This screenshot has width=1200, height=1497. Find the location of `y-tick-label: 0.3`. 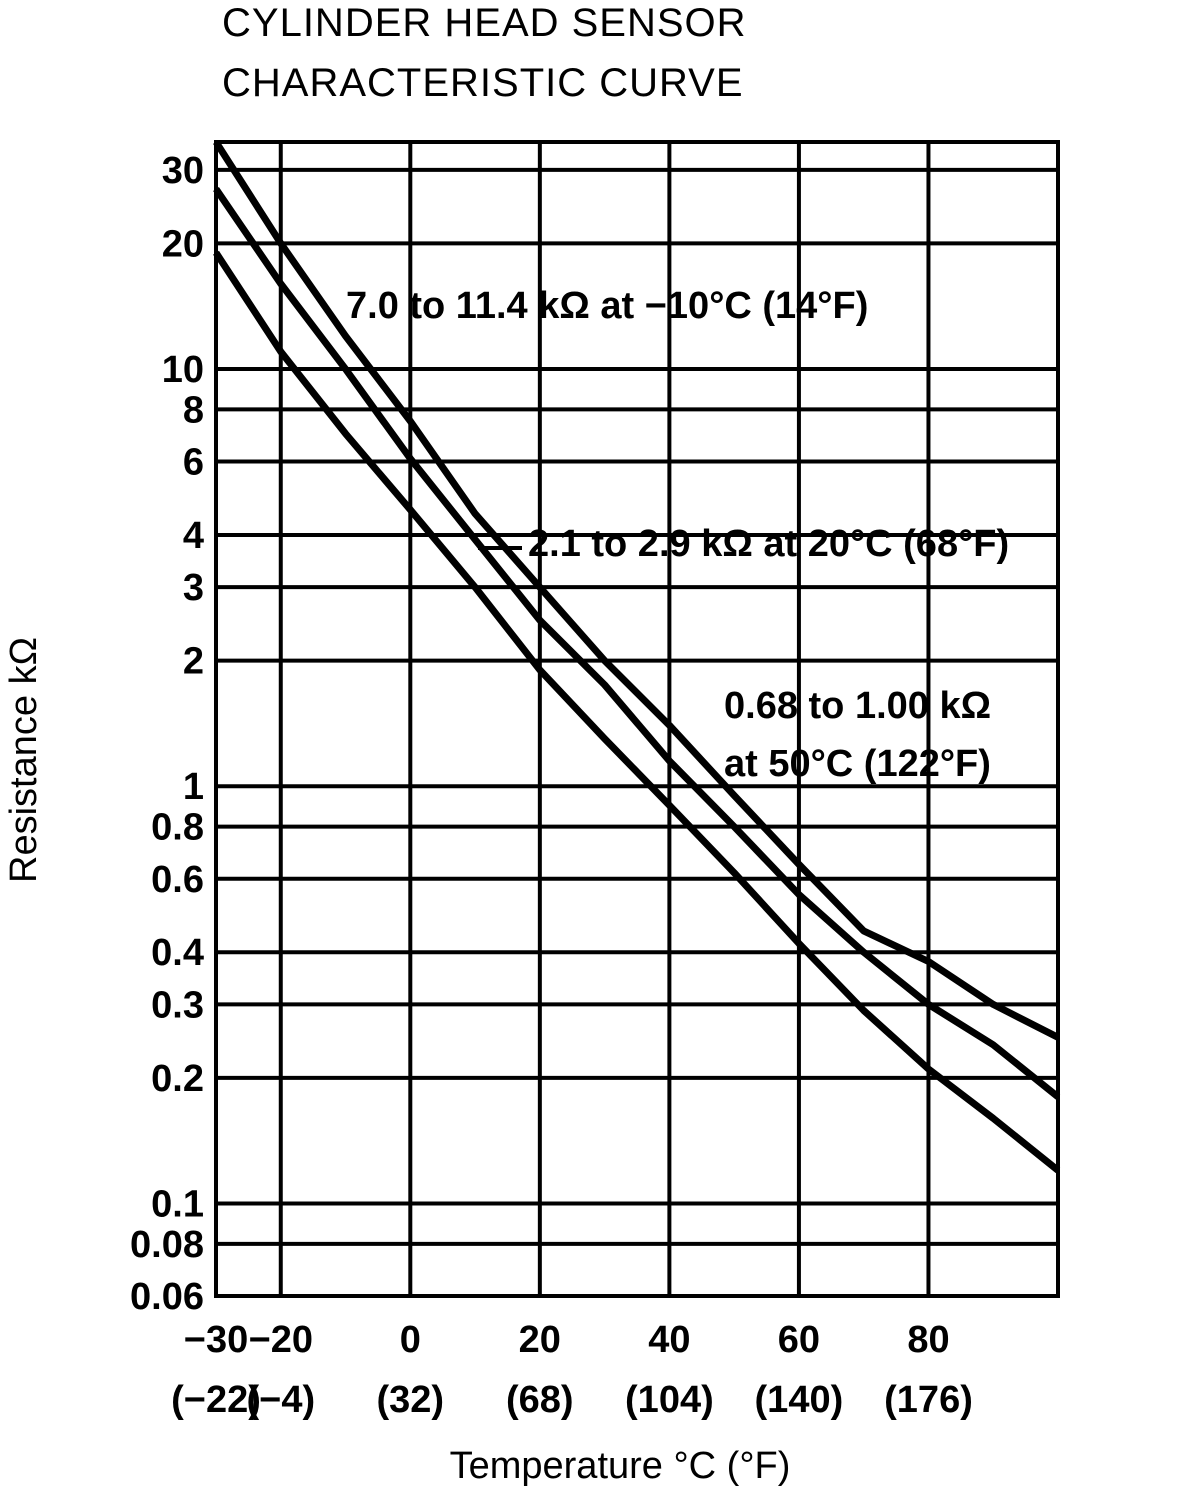

y-tick-label: 0.3 is located at coordinates (177, 1005).